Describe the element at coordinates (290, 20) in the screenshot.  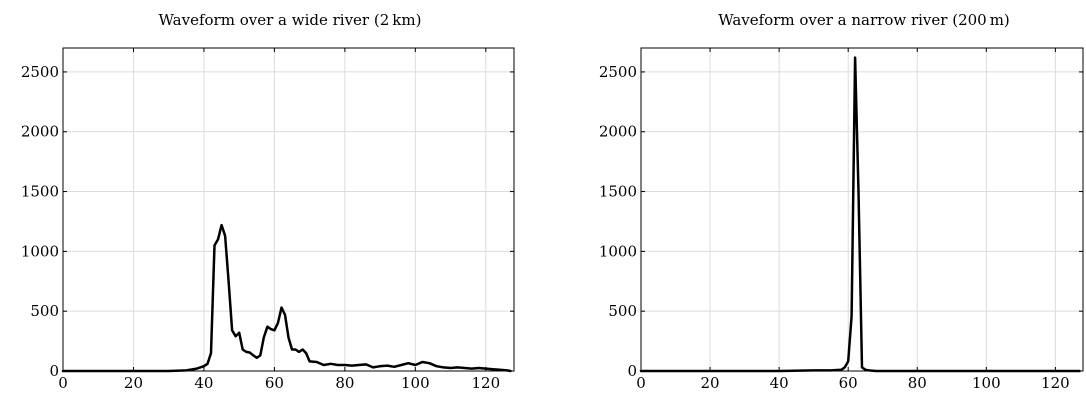
I see `chart-title: Waveform over a wide river (2 km)` at that location.